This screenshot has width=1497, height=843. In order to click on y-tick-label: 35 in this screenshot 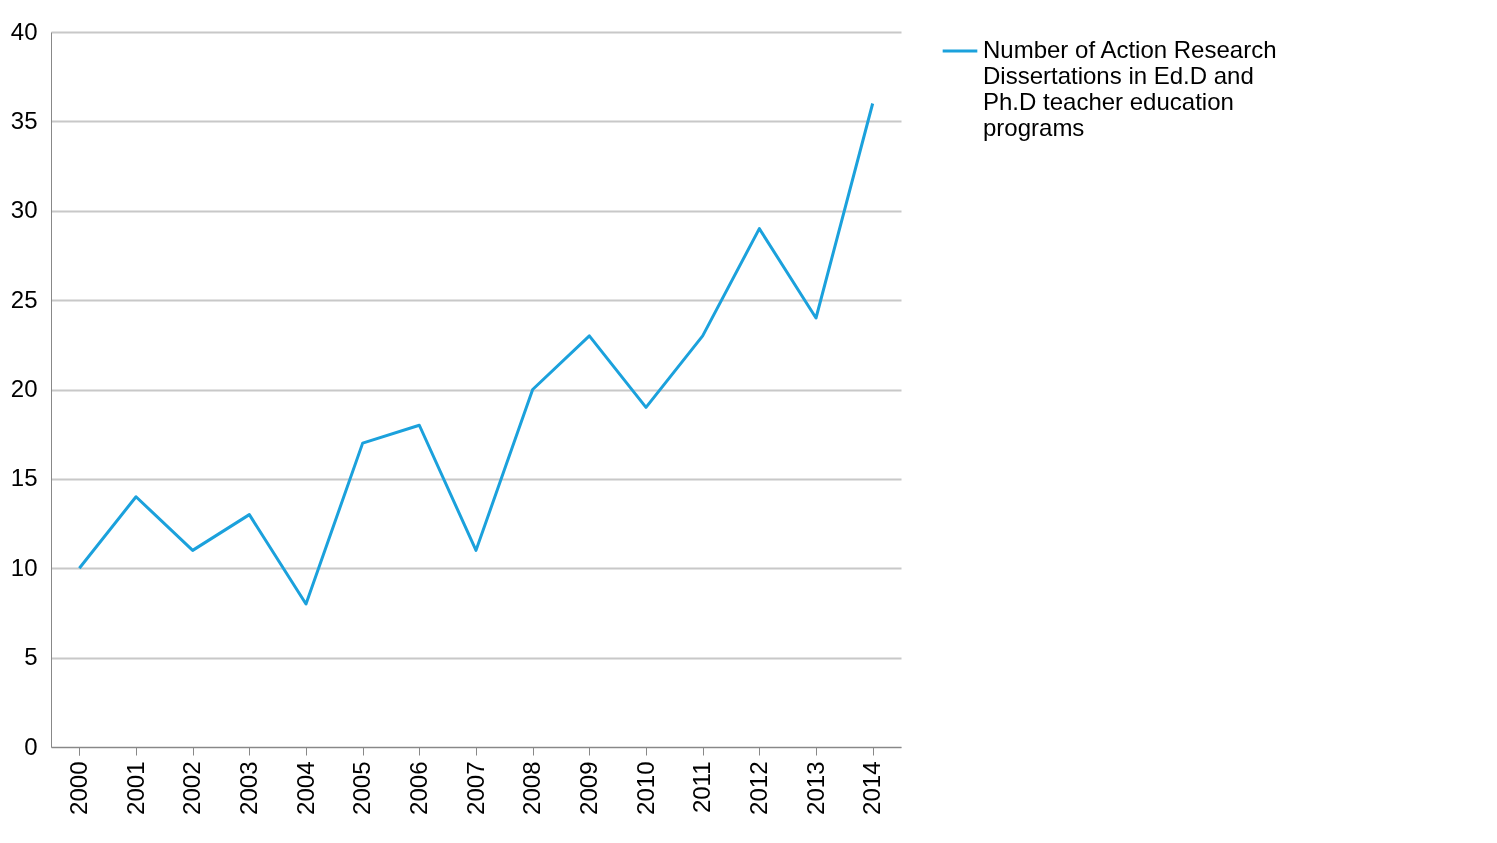, I will do `click(24, 120)`.